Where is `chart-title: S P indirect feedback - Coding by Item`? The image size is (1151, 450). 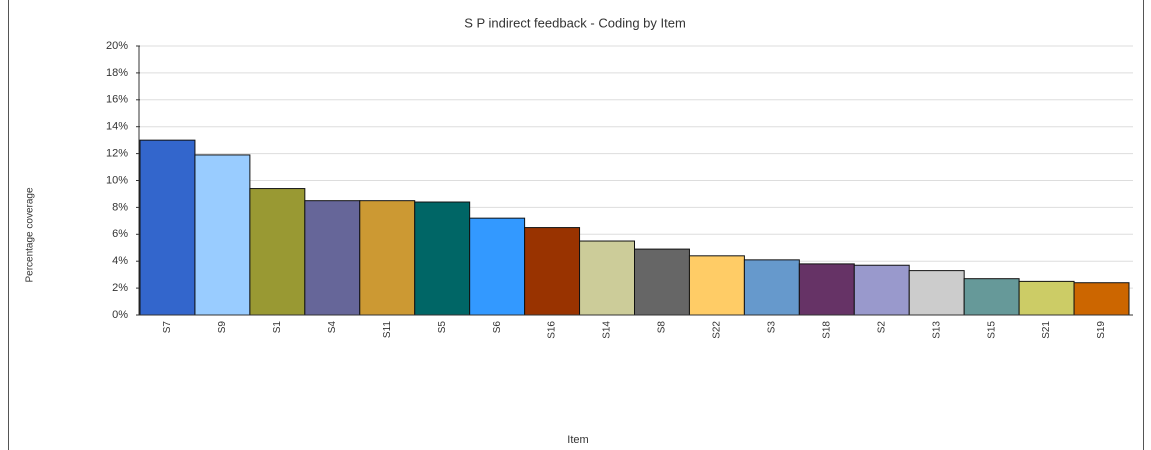 chart-title: S P indirect feedback - Coding by Item is located at coordinates (575, 22).